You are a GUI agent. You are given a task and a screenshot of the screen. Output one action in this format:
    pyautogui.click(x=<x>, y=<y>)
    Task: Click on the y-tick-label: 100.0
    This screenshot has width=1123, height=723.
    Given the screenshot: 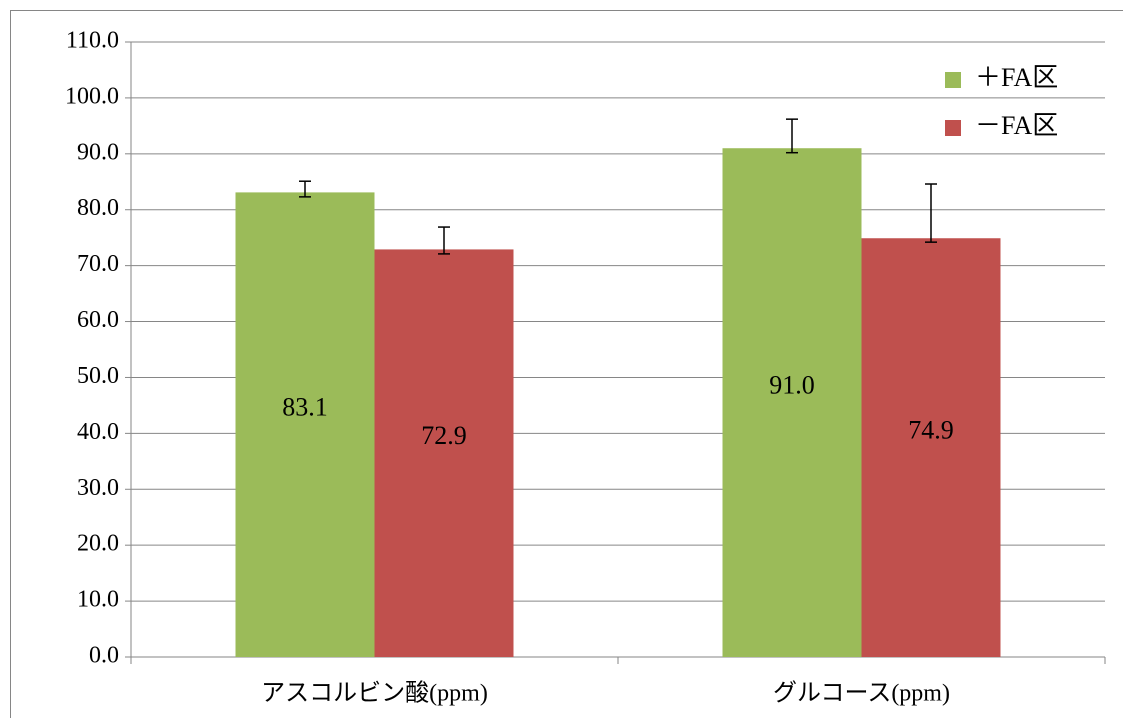 What is the action you would take?
    pyautogui.click(x=92, y=96)
    